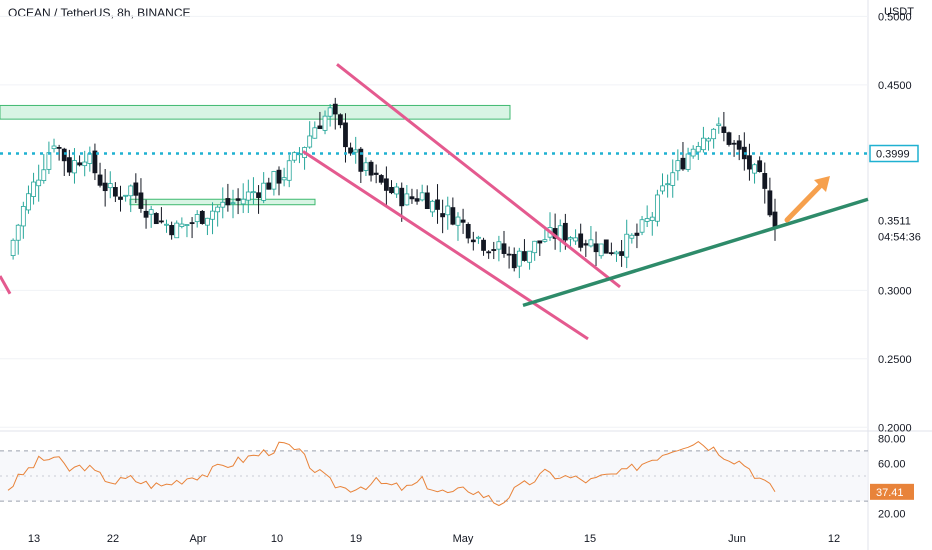  I want to click on ascending-trendline, so click(695, 252).